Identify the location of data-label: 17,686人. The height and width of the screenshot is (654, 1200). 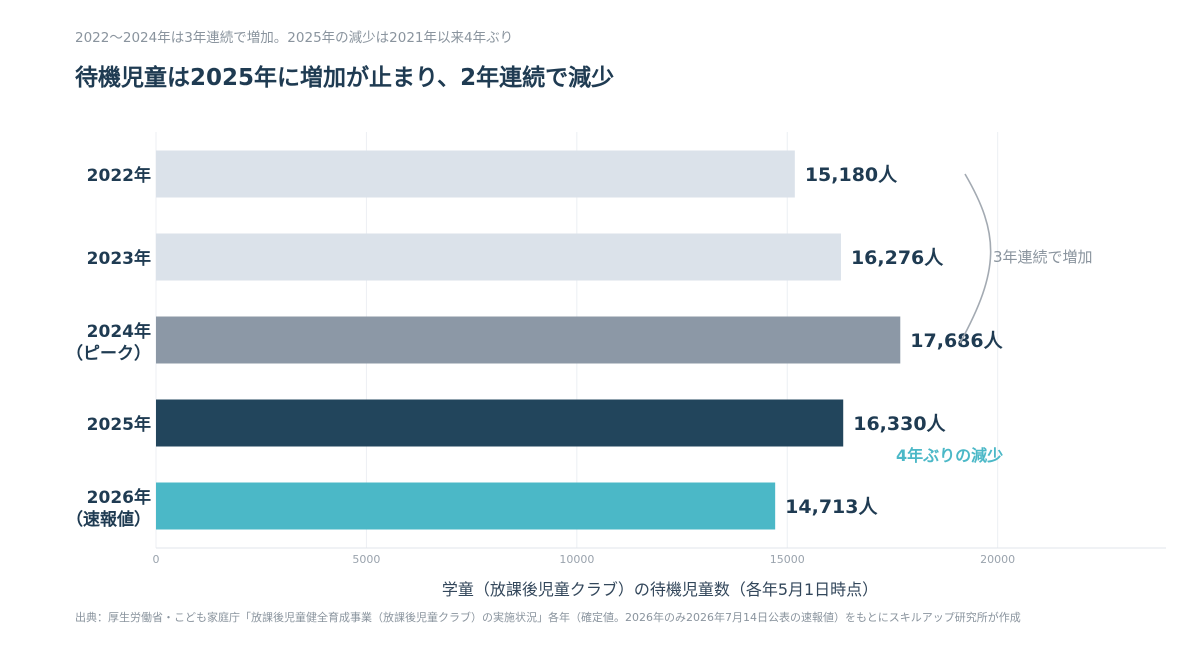
(956, 341).